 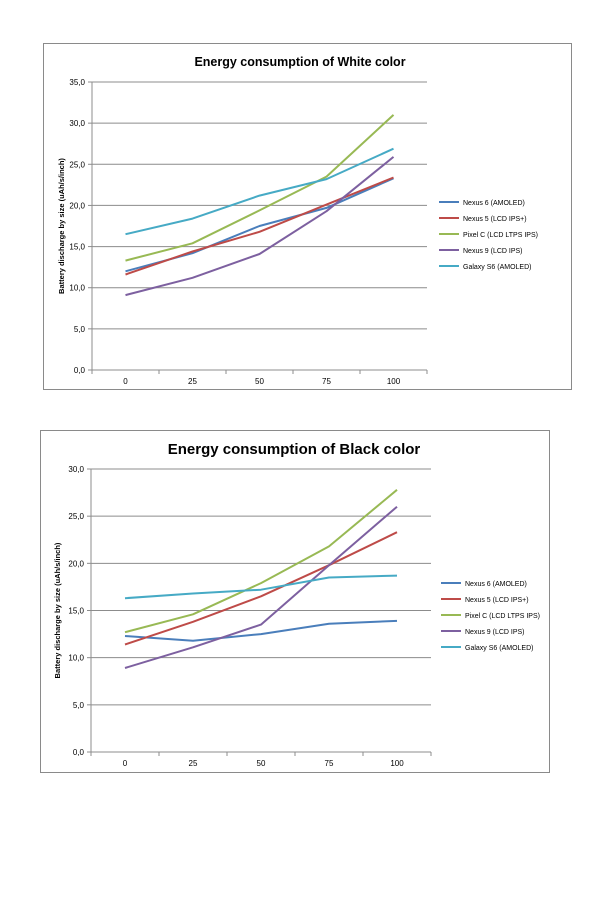 I want to click on series-line-nexus6, so click(x=261, y=630).